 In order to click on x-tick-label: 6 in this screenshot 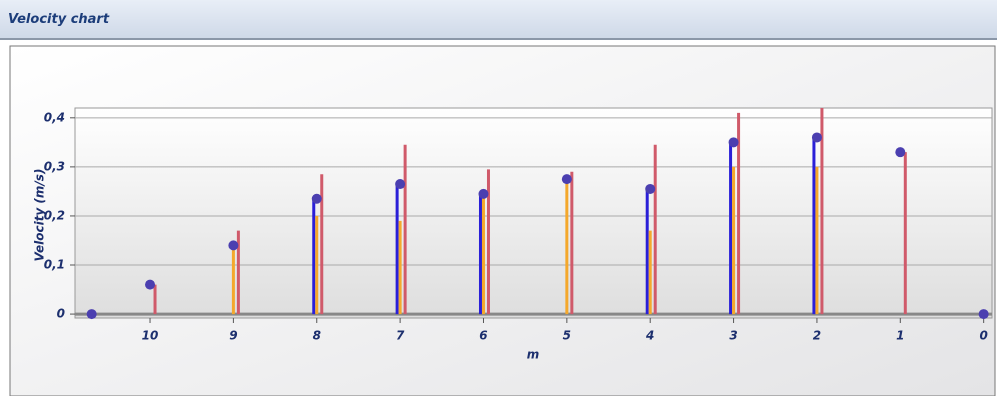, I will do `click(483, 336)`.